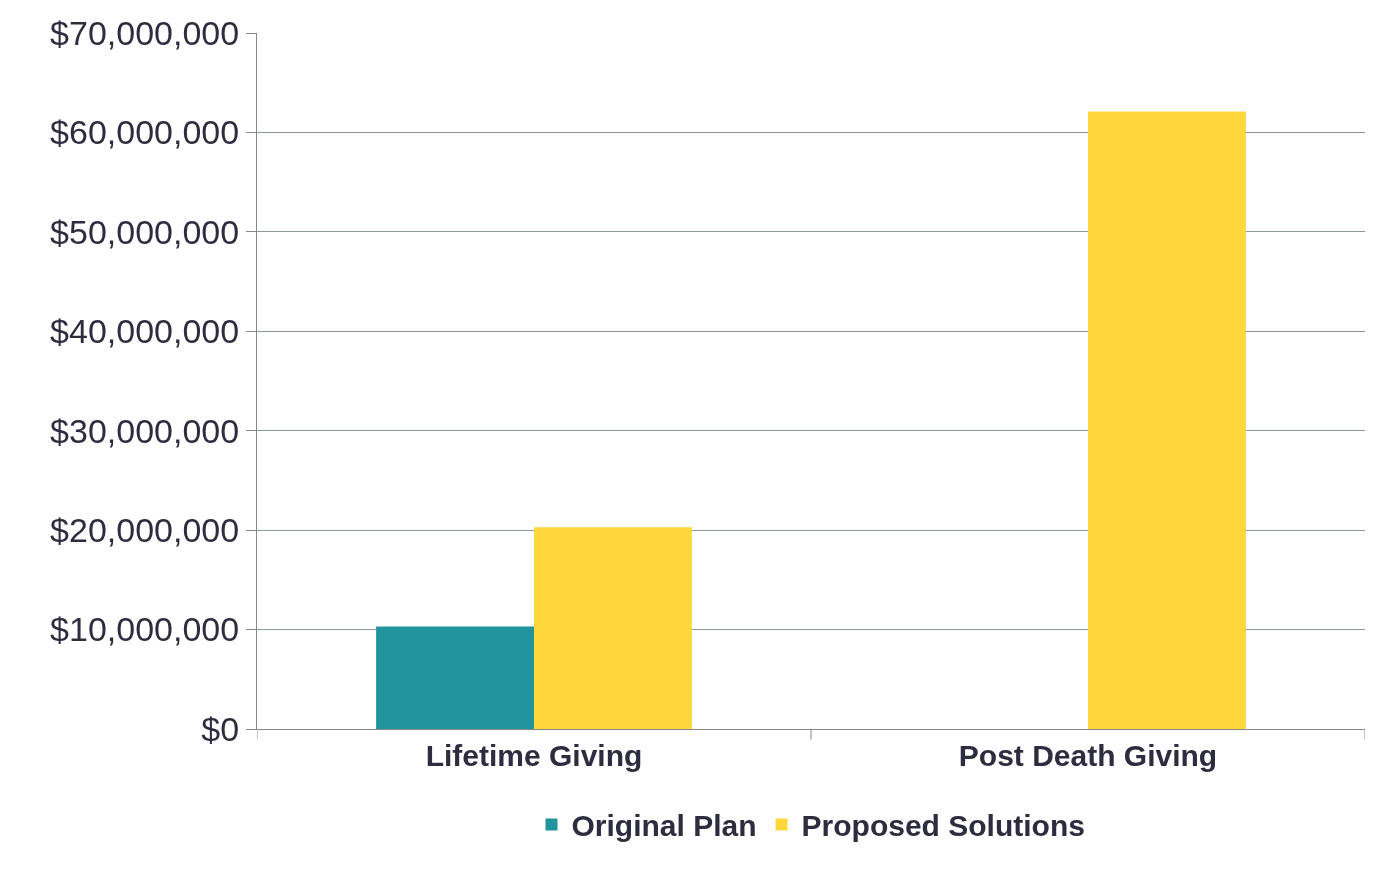 Image resolution: width=1387 pixels, height=869 pixels. Describe the element at coordinates (145, 629) in the screenshot. I see `y-tick-label: $10,000,000` at that location.